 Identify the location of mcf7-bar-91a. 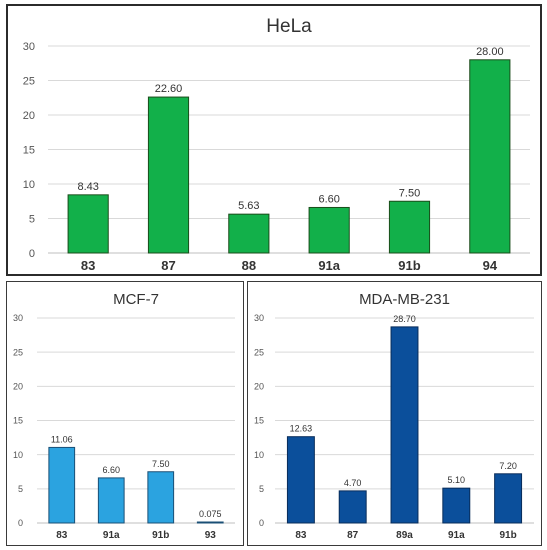
(111, 500).